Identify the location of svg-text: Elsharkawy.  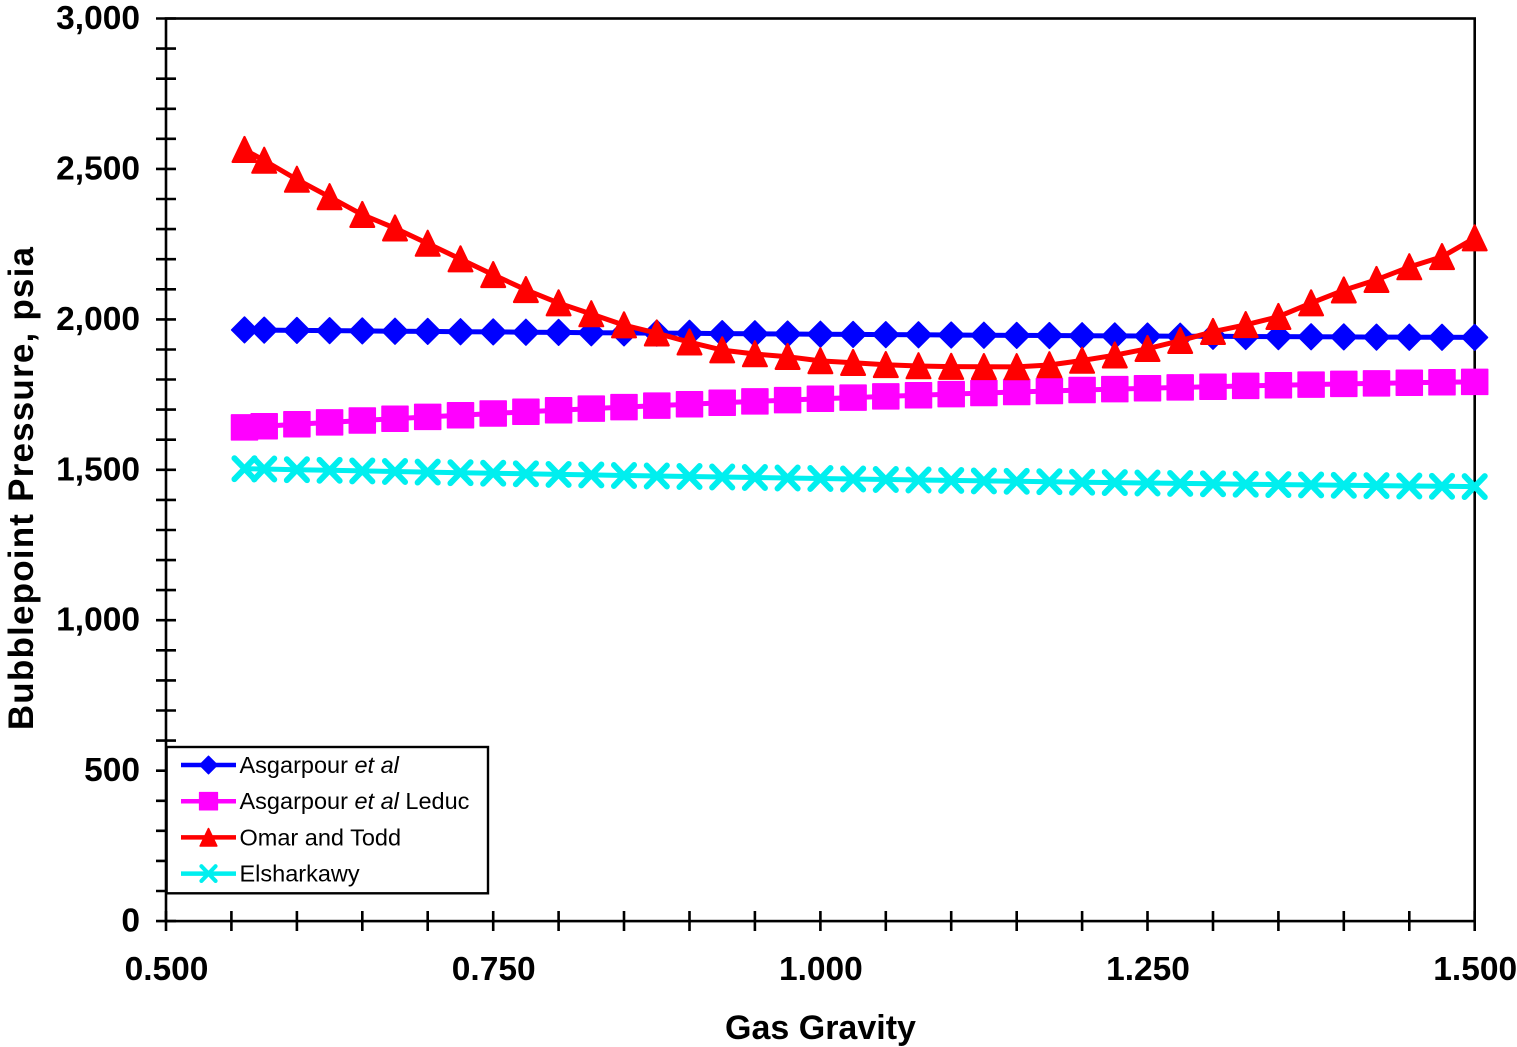
(300, 874).